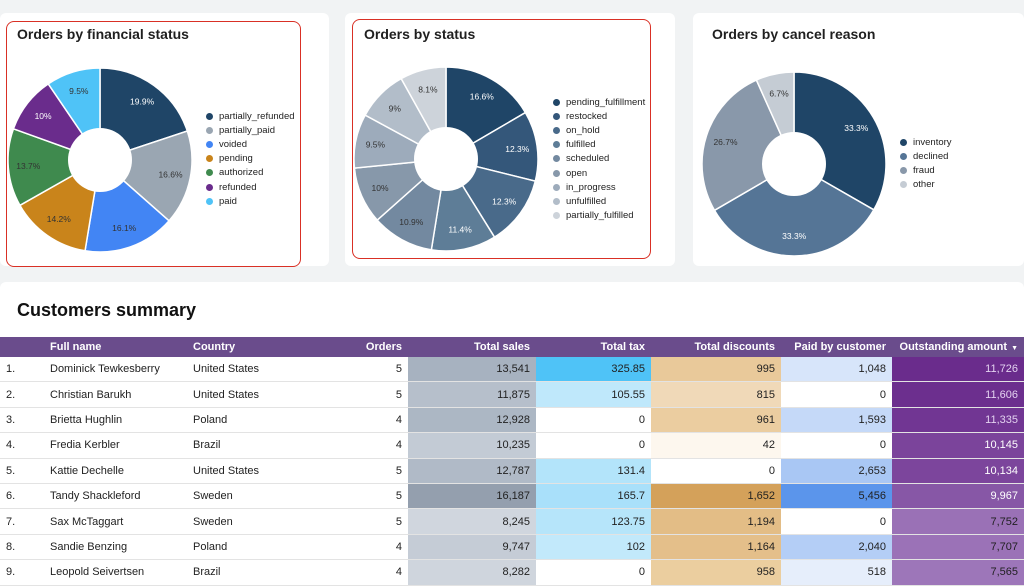  Describe the element at coordinates (250, 130) in the screenshot. I see `legend-item: partially_paid` at that location.